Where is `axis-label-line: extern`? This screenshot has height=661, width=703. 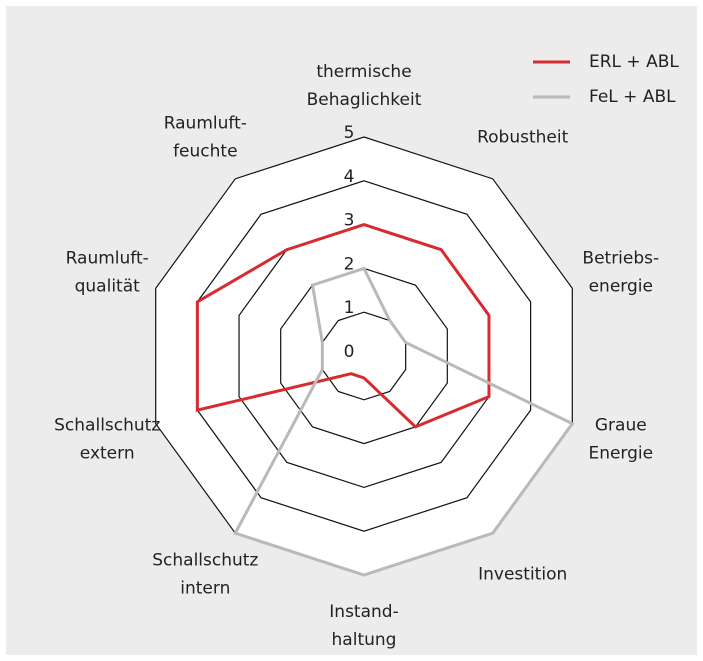
axis-label-line: extern is located at coordinates (107, 453).